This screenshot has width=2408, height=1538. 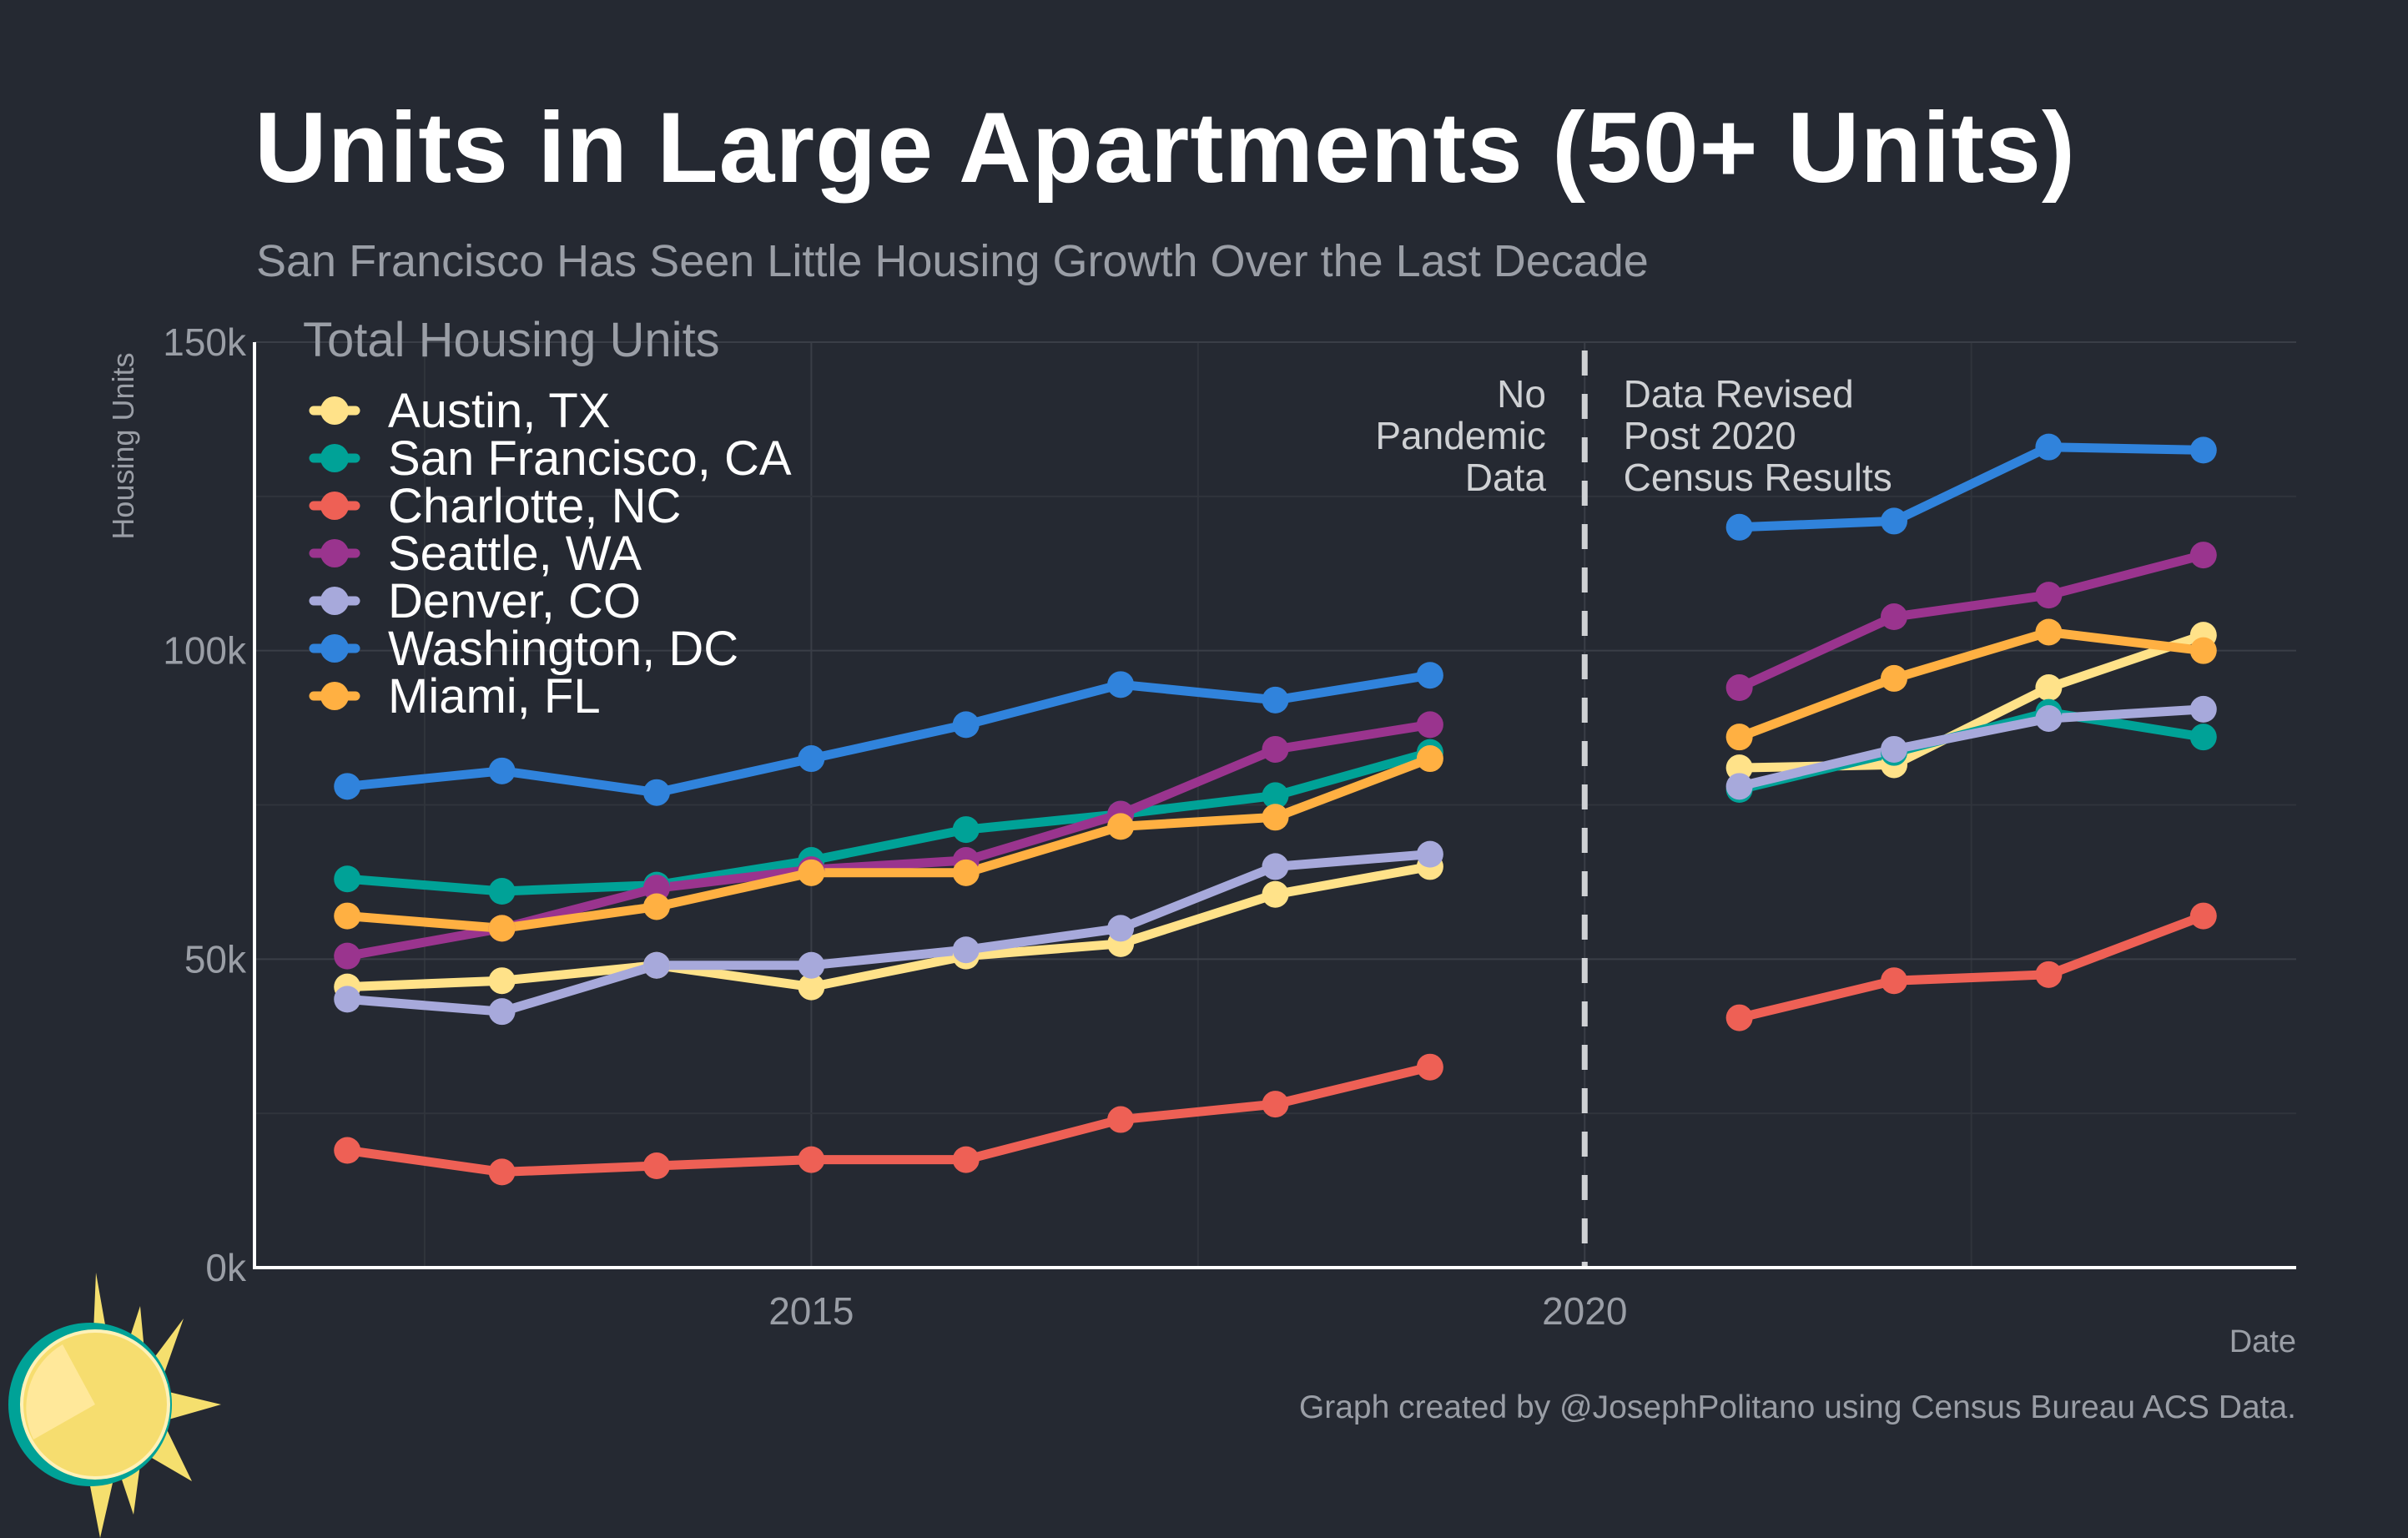 I want to click on y-tick-label: 150k, so click(x=205, y=342).